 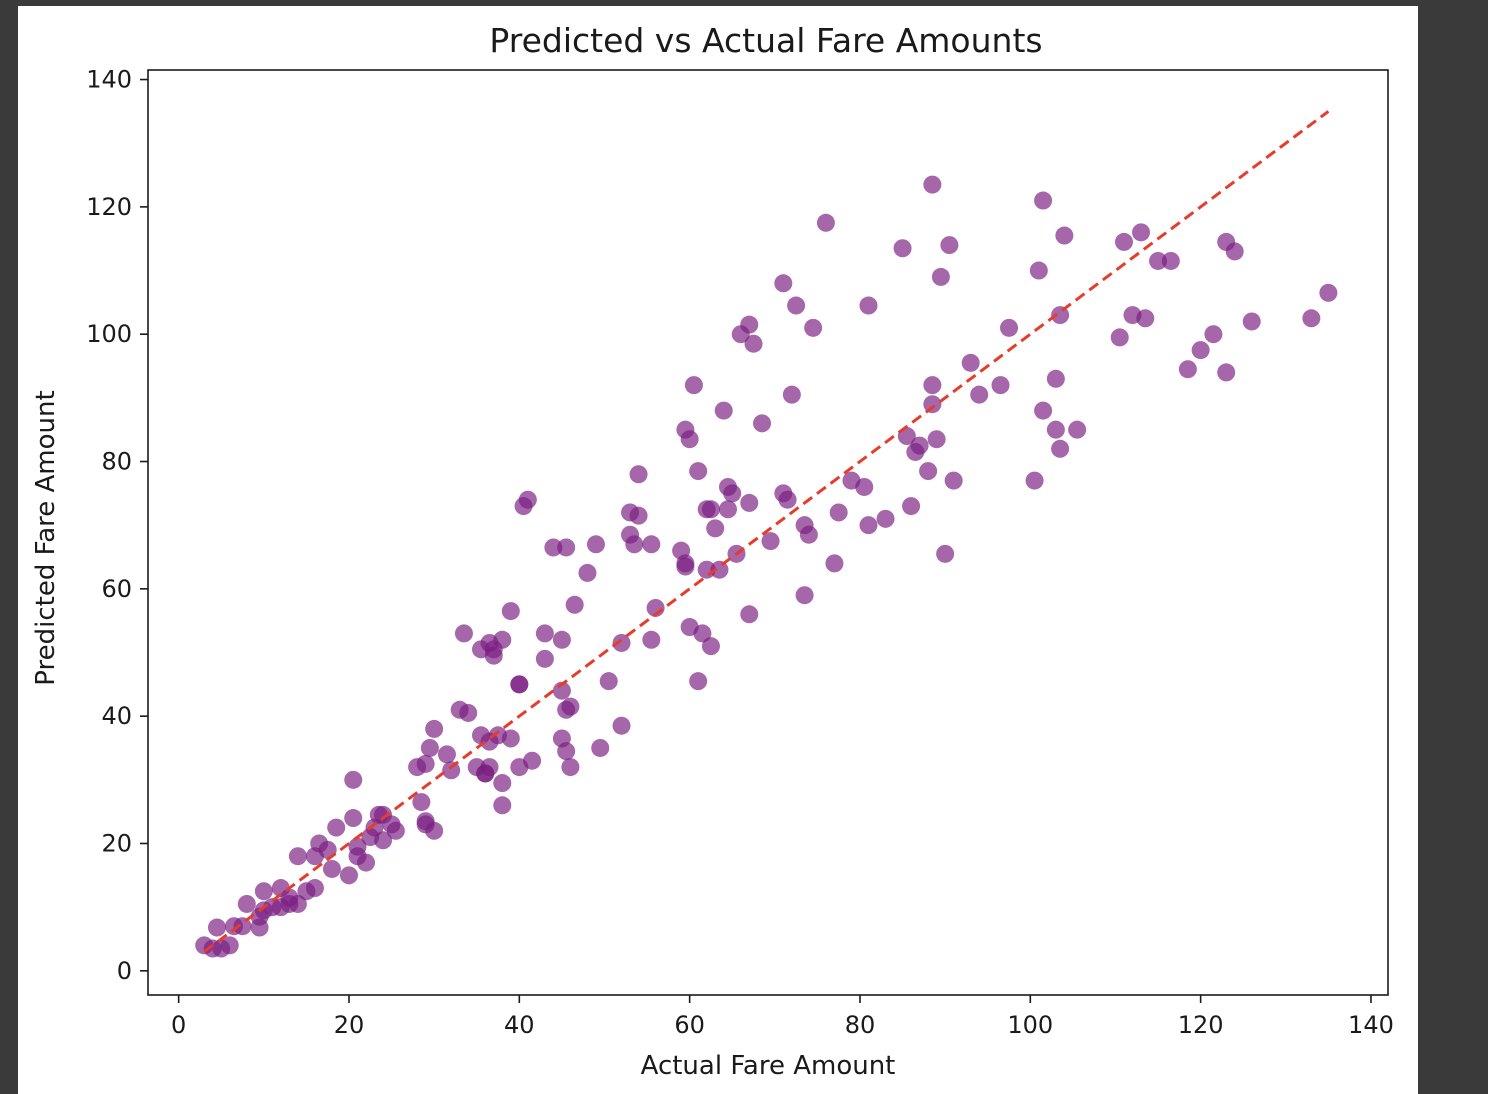 What do you see at coordinates (860, 1025) in the screenshot?
I see `x-tick-label: 80` at bounding box center [860, 1025].